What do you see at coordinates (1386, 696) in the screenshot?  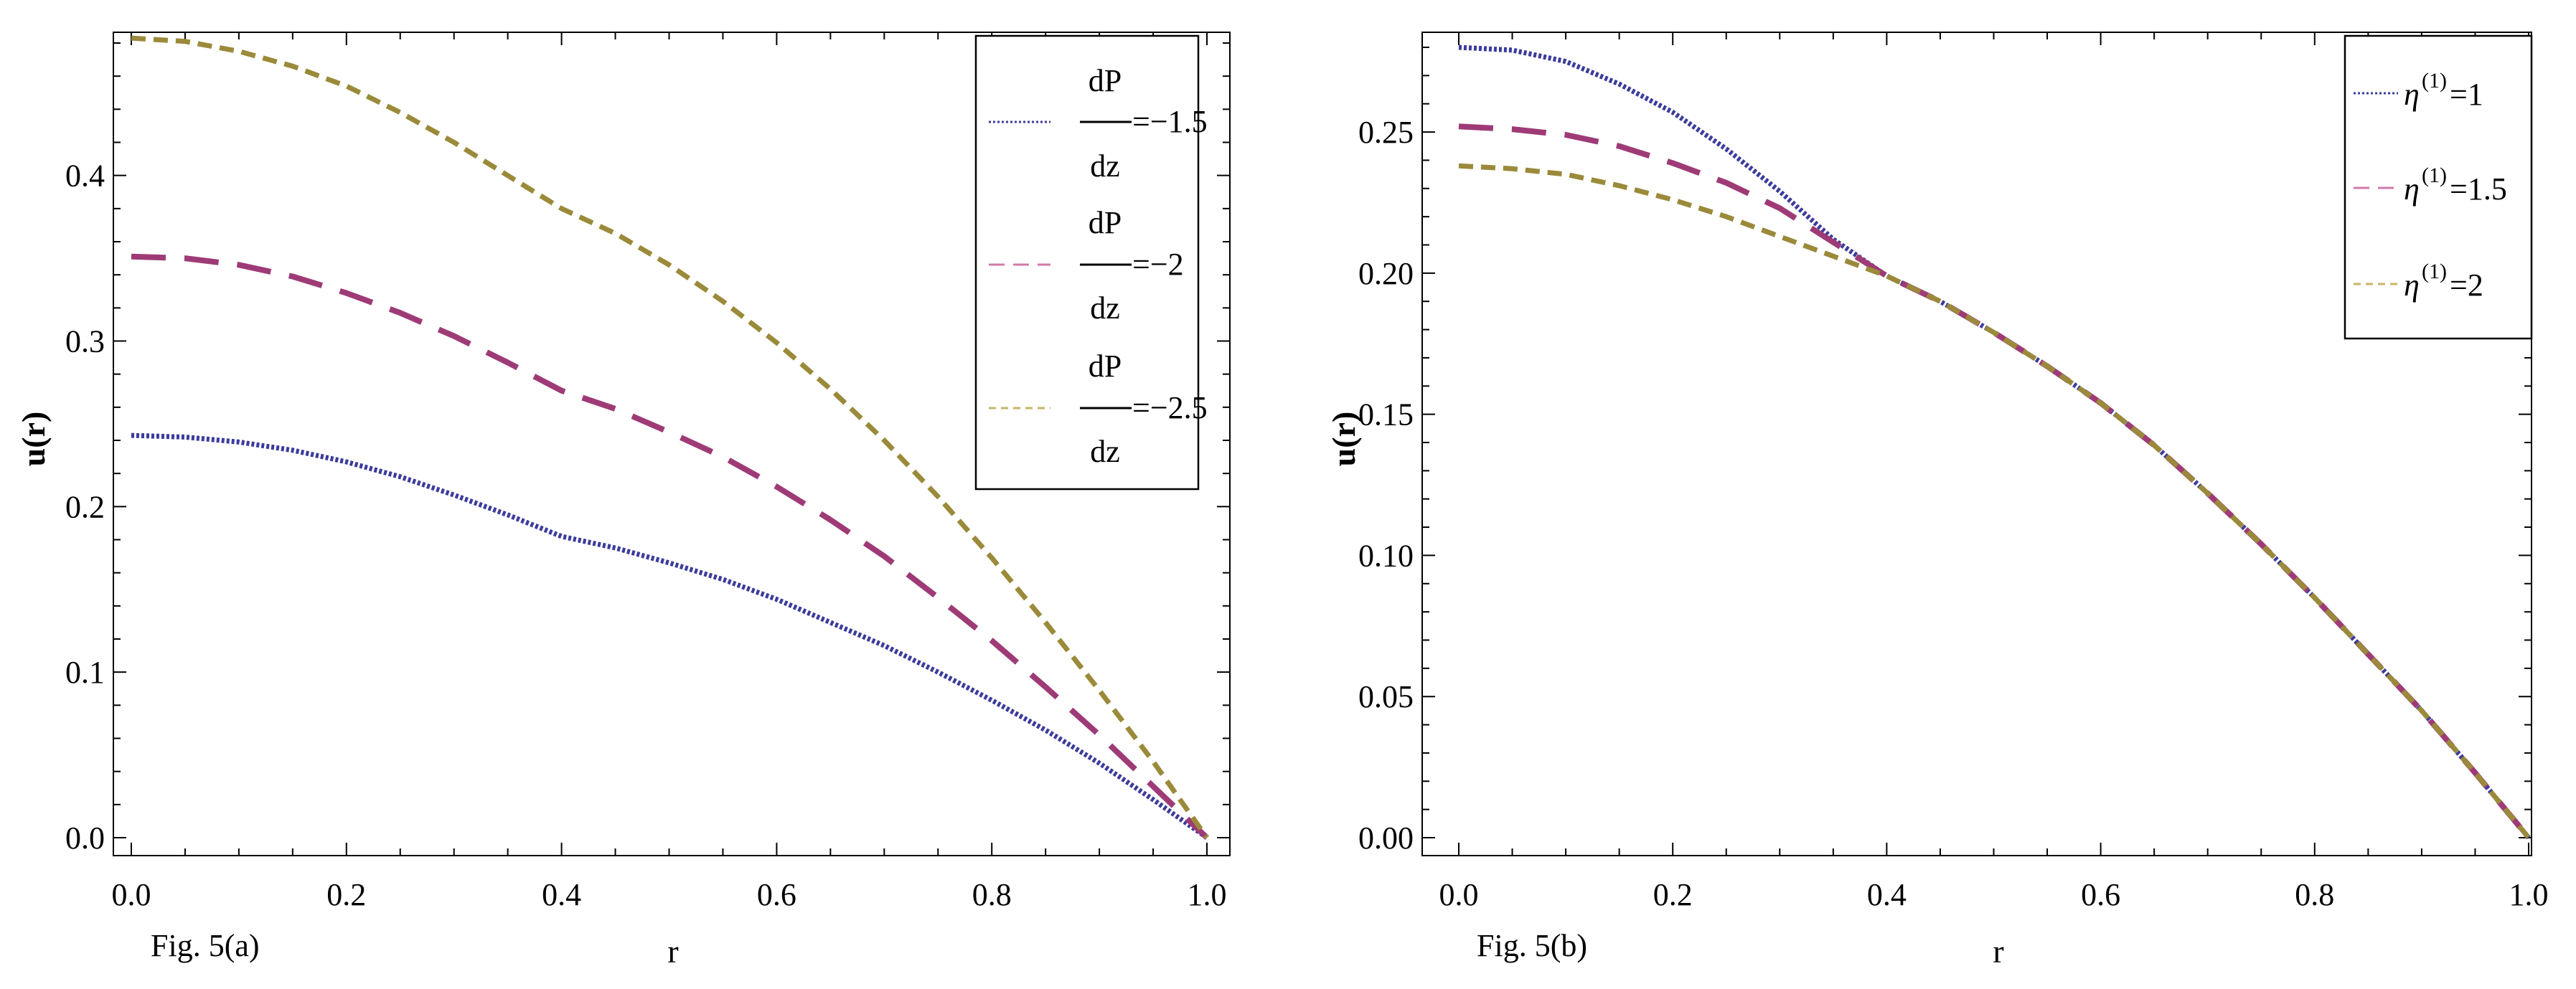 I see `y-tick-label: 0.05` at bounding box center [1386, 696].